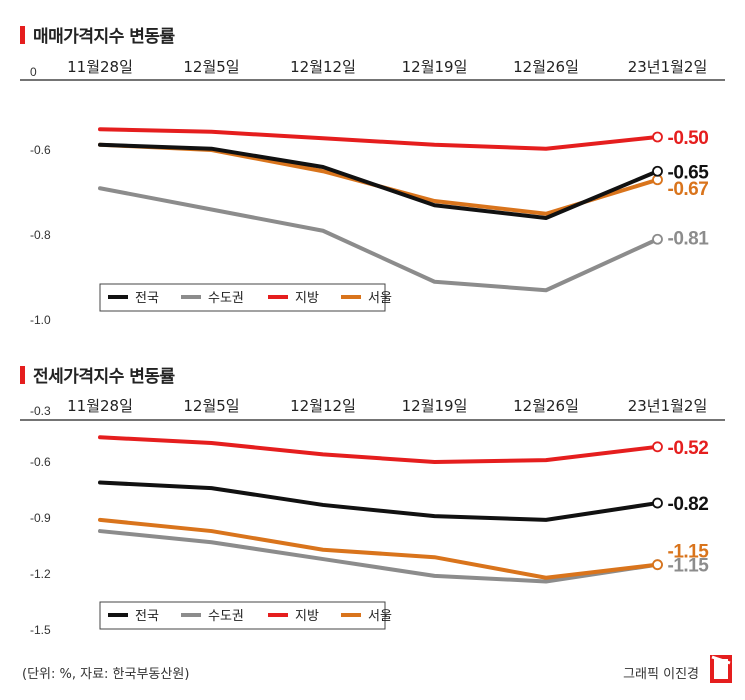 The image size is (745, 700). What do you see at coordinates (721, 669) in the screenshot?
I see `publisher-logo-icon` at bounding box center [721, 669].